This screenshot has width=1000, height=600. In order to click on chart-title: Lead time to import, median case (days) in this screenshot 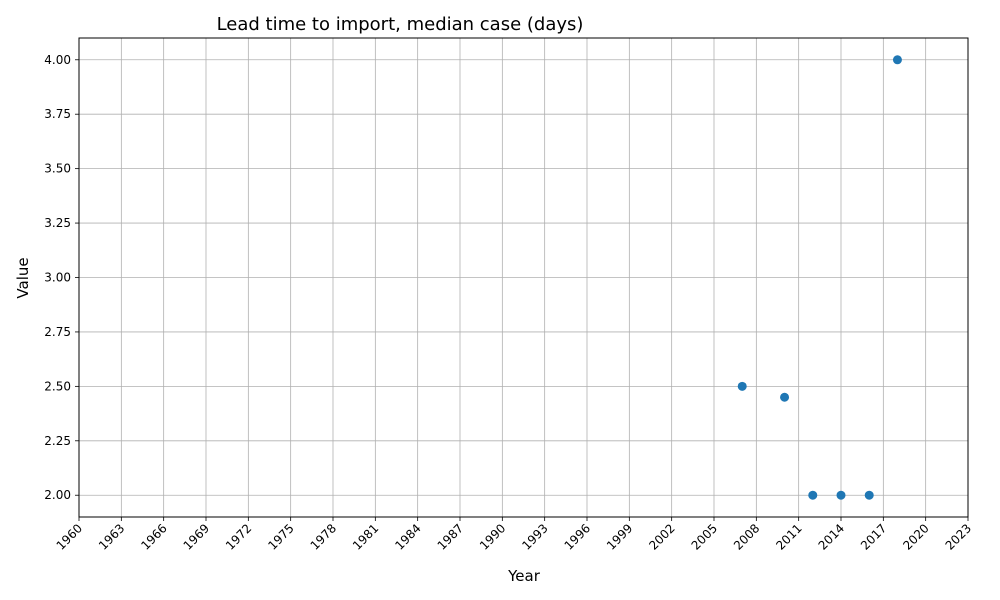, I will do `click(400, 24)`.